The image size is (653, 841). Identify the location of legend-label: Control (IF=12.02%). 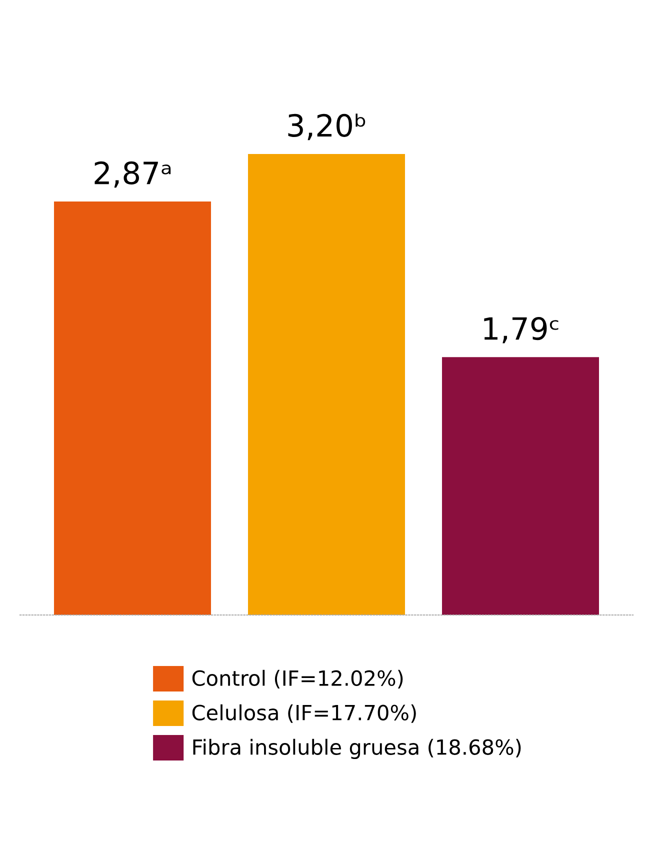
(297, 679).